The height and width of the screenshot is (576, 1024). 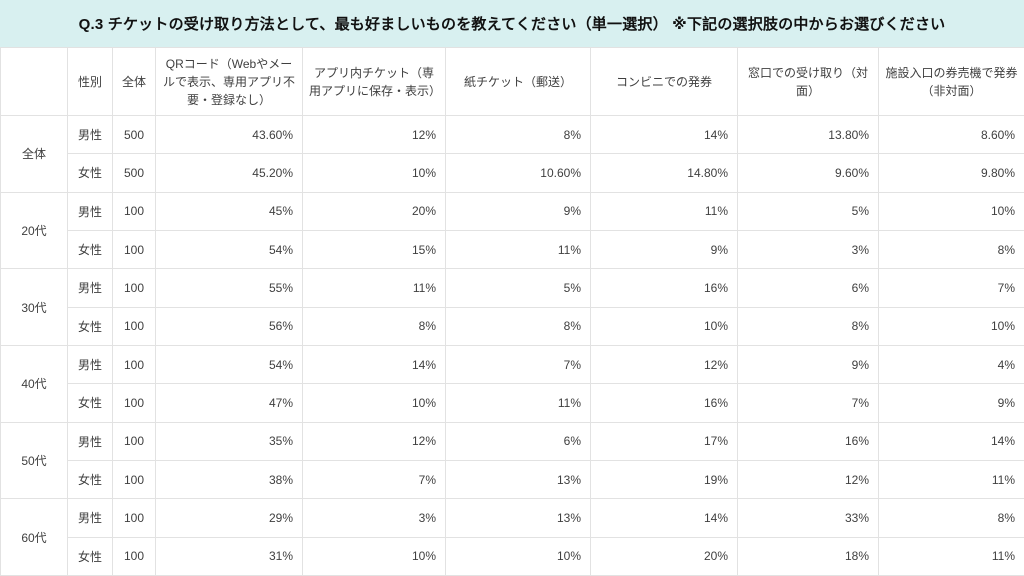 I want to click on table-row: 50代 男性 100 35% 12% 6% 17% 16% 14%, so click(x=512, y=460).